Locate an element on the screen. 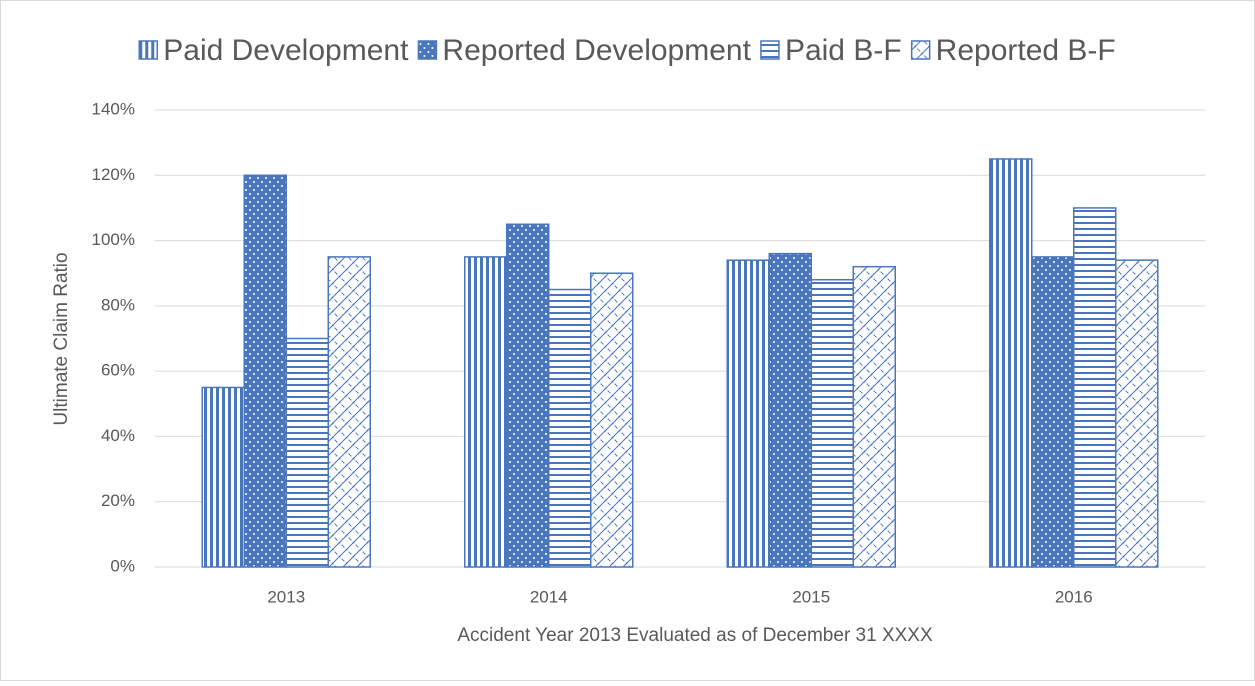  x-tick-label: 2015 is located at coordinates (811, 596).